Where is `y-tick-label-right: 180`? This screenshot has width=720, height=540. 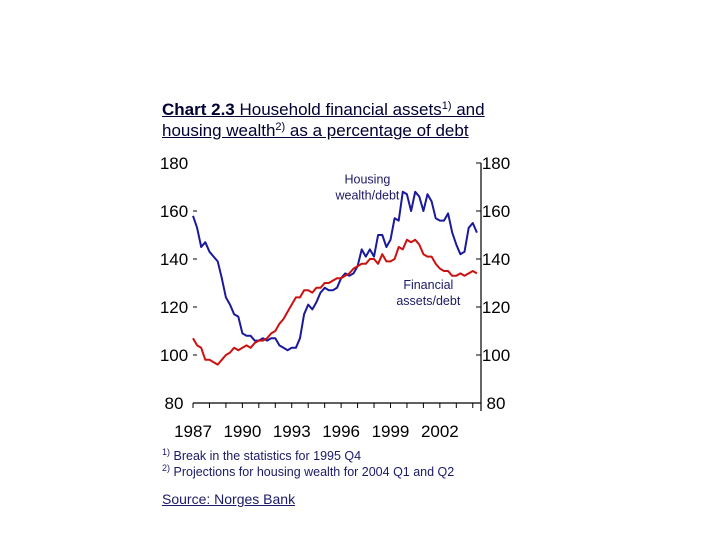 y-tick-label-right: 180 is located at coordinates (496, 163).